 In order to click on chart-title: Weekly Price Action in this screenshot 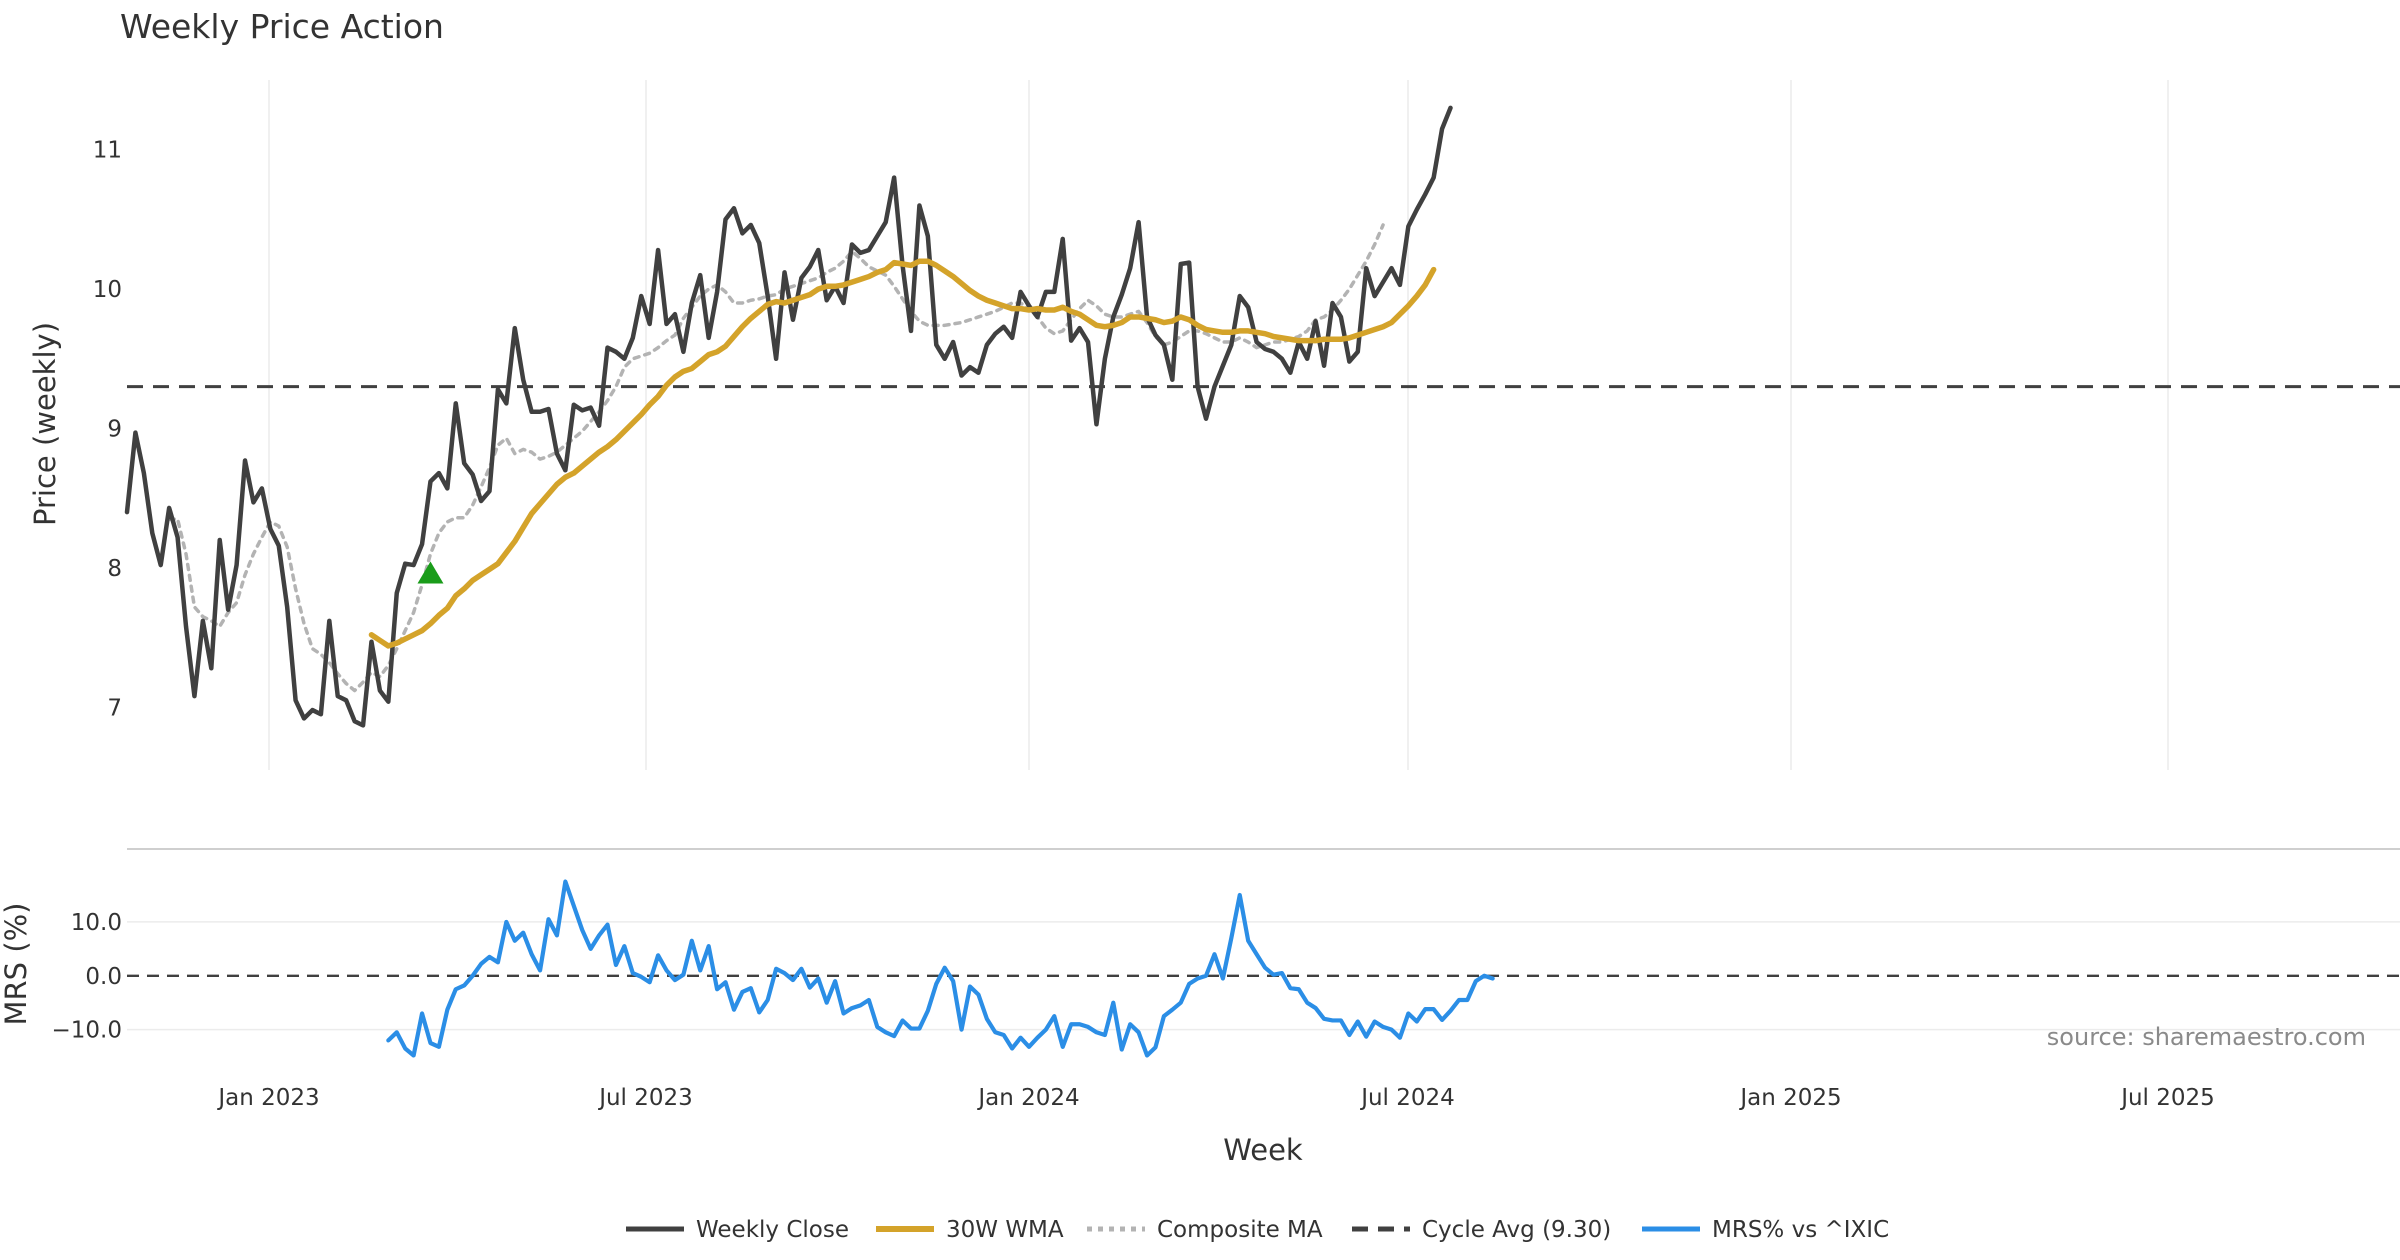, I will do `click(282, 26)`.